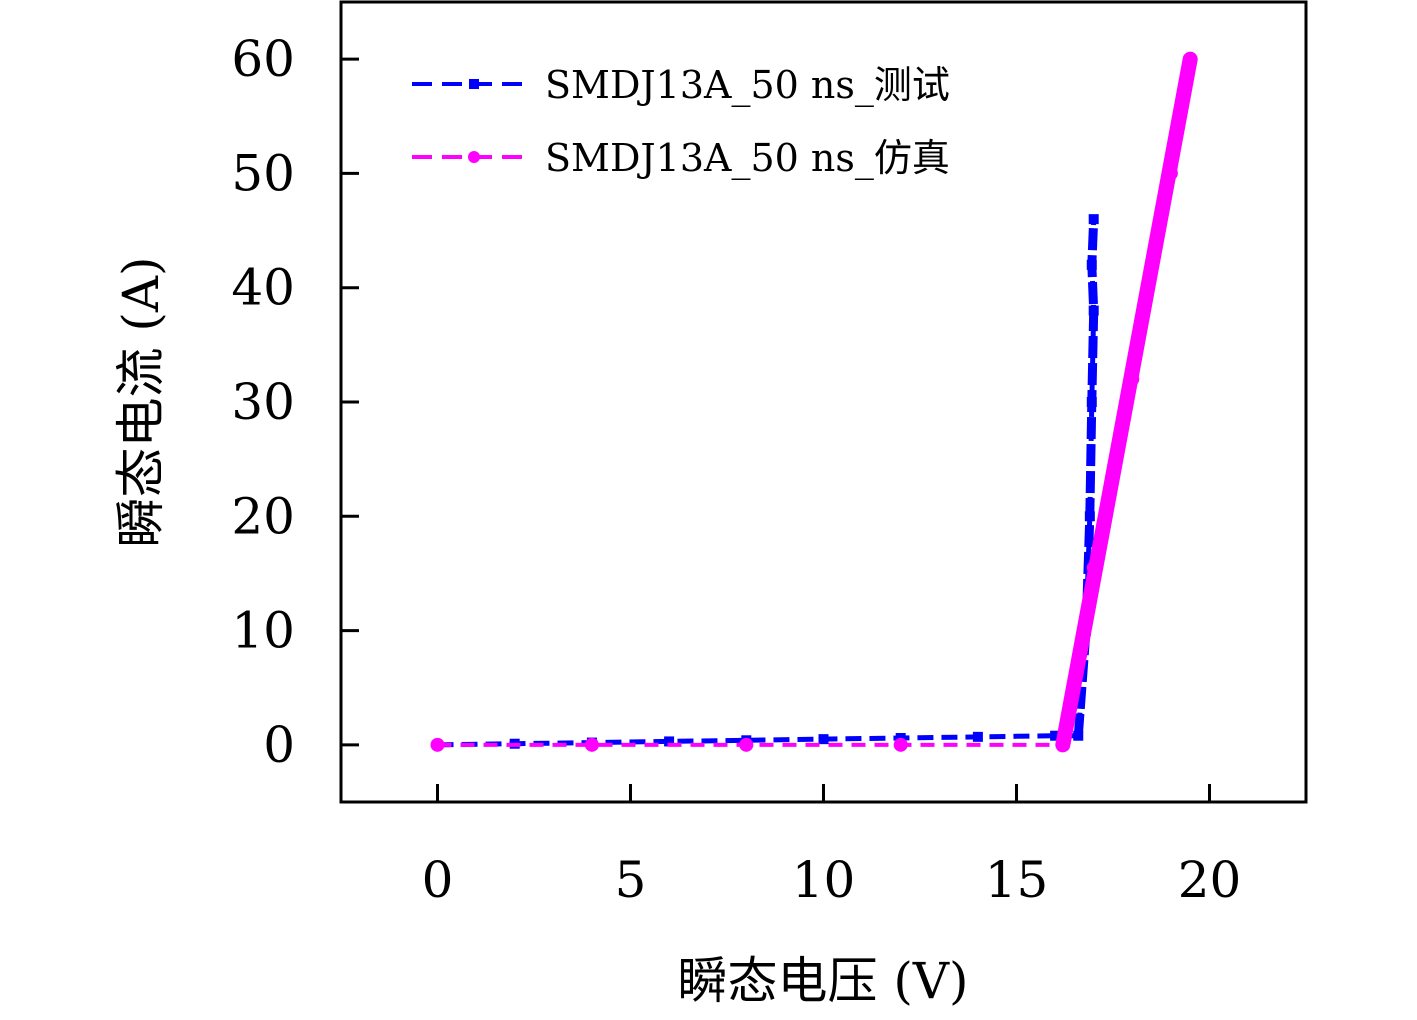  Describe the element at coordinates (263, 173) in the screenshot. I see `y-tick-label: 50` at that location.